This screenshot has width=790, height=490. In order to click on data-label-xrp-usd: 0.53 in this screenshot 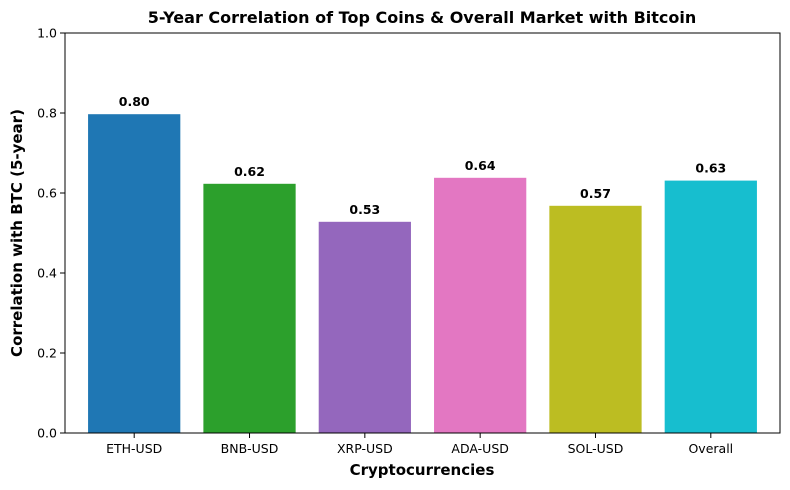, I will do `click(364, 209)`.